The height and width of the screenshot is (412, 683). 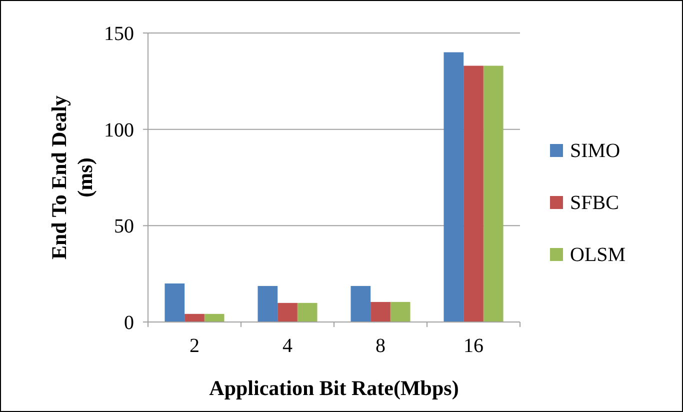 What do you see at coordinates (129, 323) in the screenshot?
I see `y-tick-label: 0` at bounding box center [129, 323].